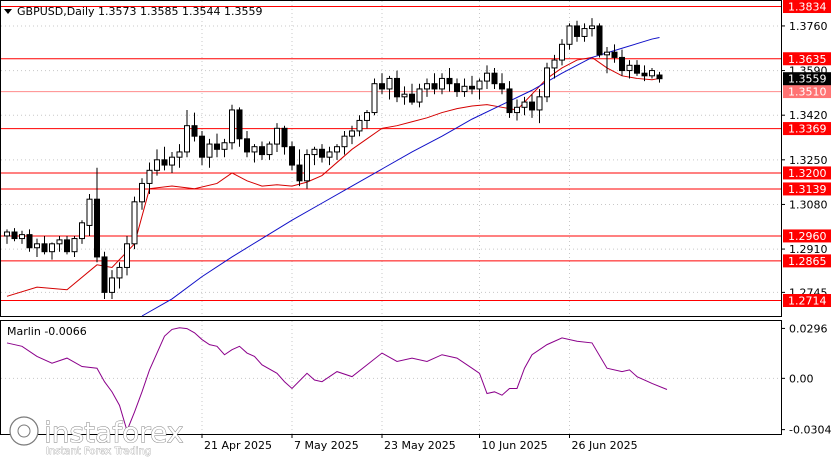 The height and width of the screenshot is (458, 840). I want to click on level-price-tag: 1.3635, so click(807, 59).